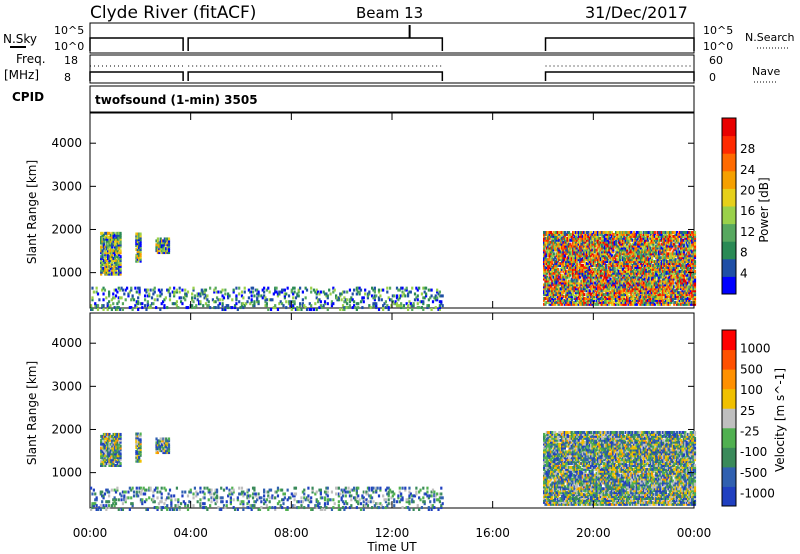 The height and width of the screenshot is (554, 800). I want to click on y-tick-label: 2000, so click(66, 229).